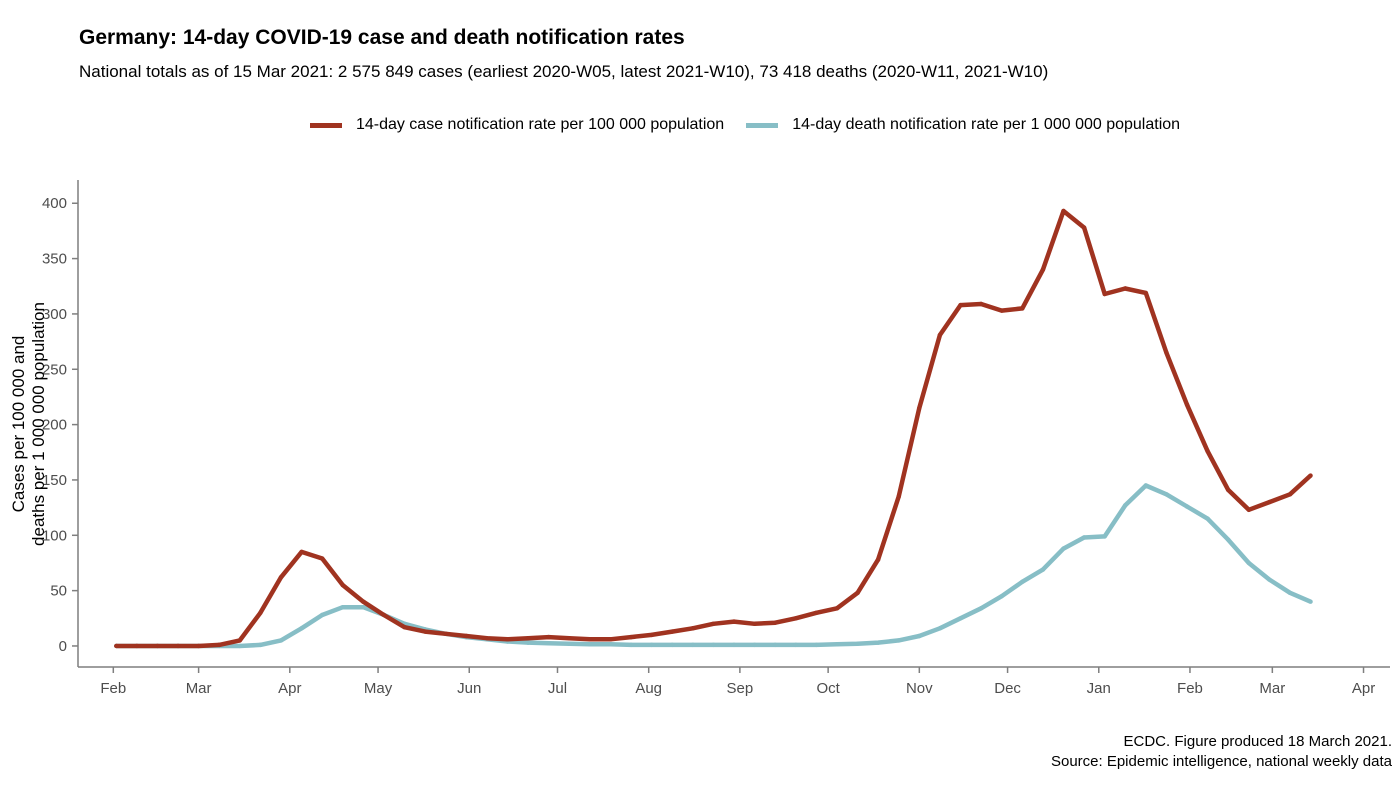 The width and height of the screenshot is (1400, 786). Describe the element at coordinates (648, 688) in the screenshot. I see `x-tick-label: Aug` at that location.